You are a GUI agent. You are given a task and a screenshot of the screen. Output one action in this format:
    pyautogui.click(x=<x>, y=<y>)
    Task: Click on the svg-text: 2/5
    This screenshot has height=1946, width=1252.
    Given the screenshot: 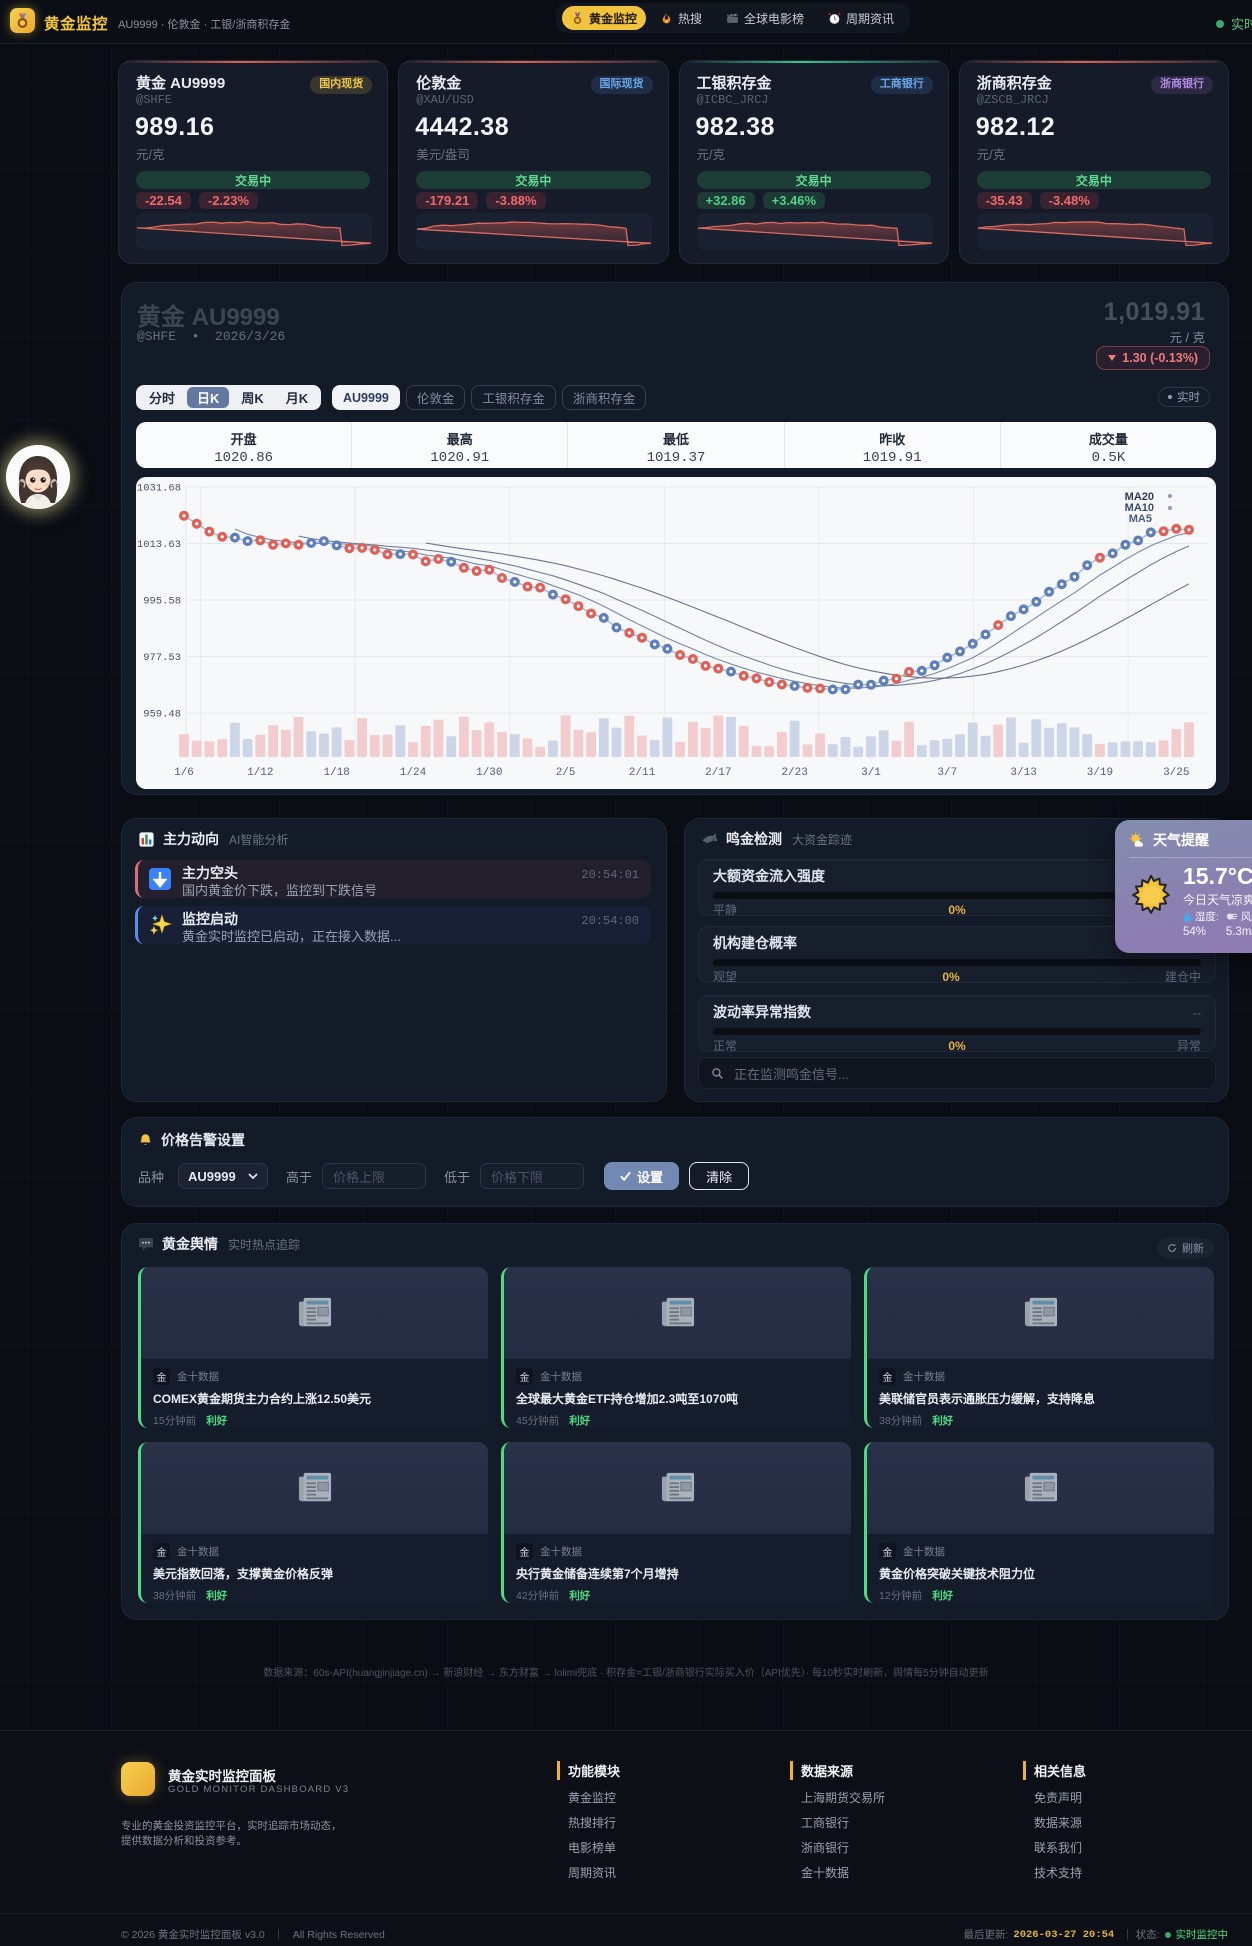 What is the action you would take?
    pyautogui.click(x=566, y=773)
    